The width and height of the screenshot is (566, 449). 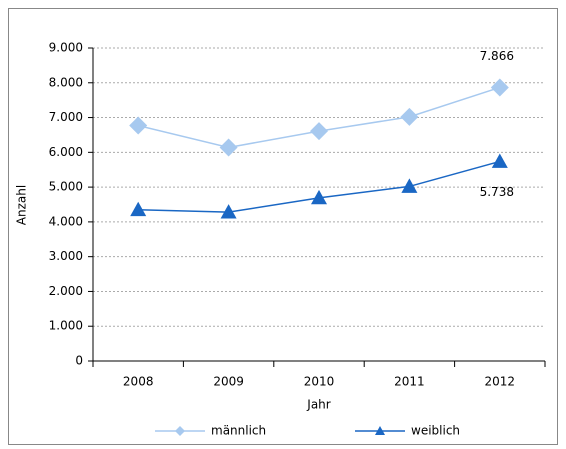 What do you see at coordinates (66, 152) in the screenshot?
I see `y-tick-label: 6.000` at bounding box center [66, 152].